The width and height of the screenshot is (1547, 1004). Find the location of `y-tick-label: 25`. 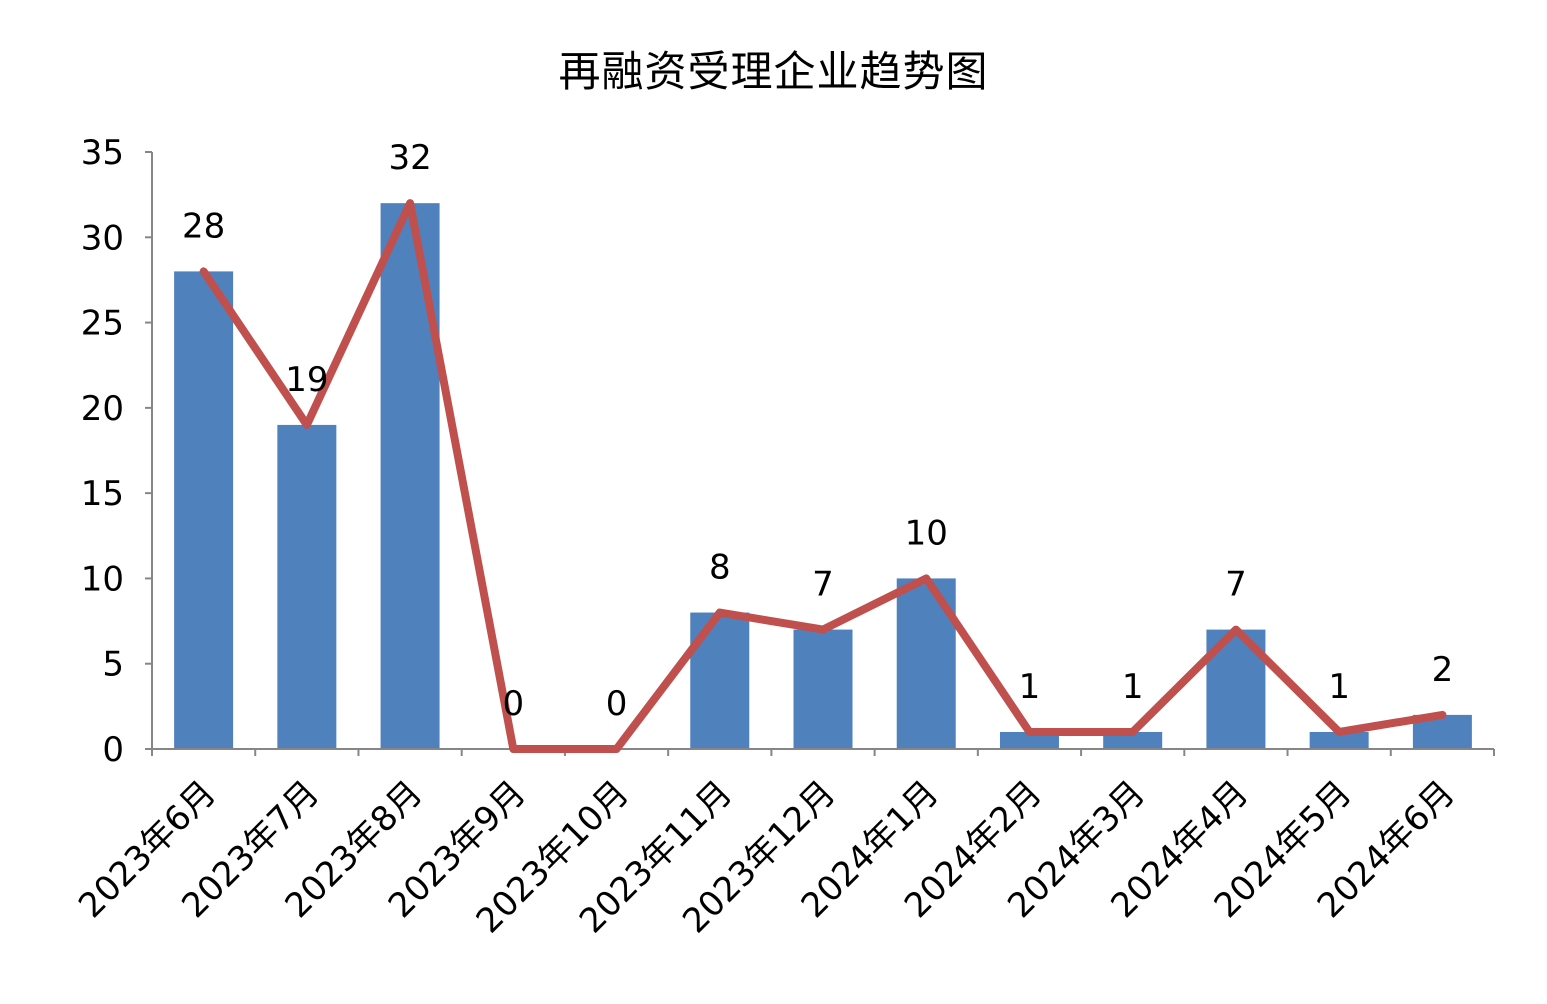

y-tick-label: 25 is located at coordinates (102, 324).